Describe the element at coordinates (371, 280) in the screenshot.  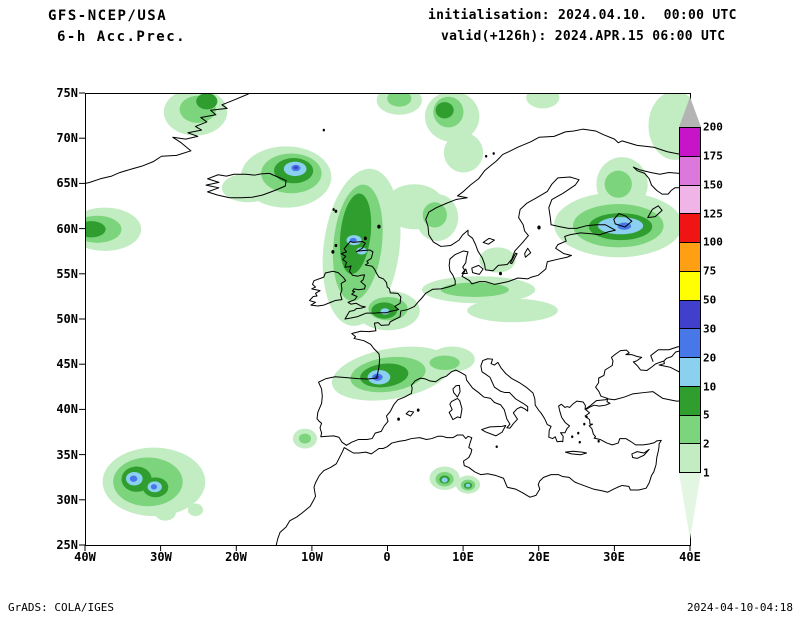
I see `coastline-great-britain` at that location.